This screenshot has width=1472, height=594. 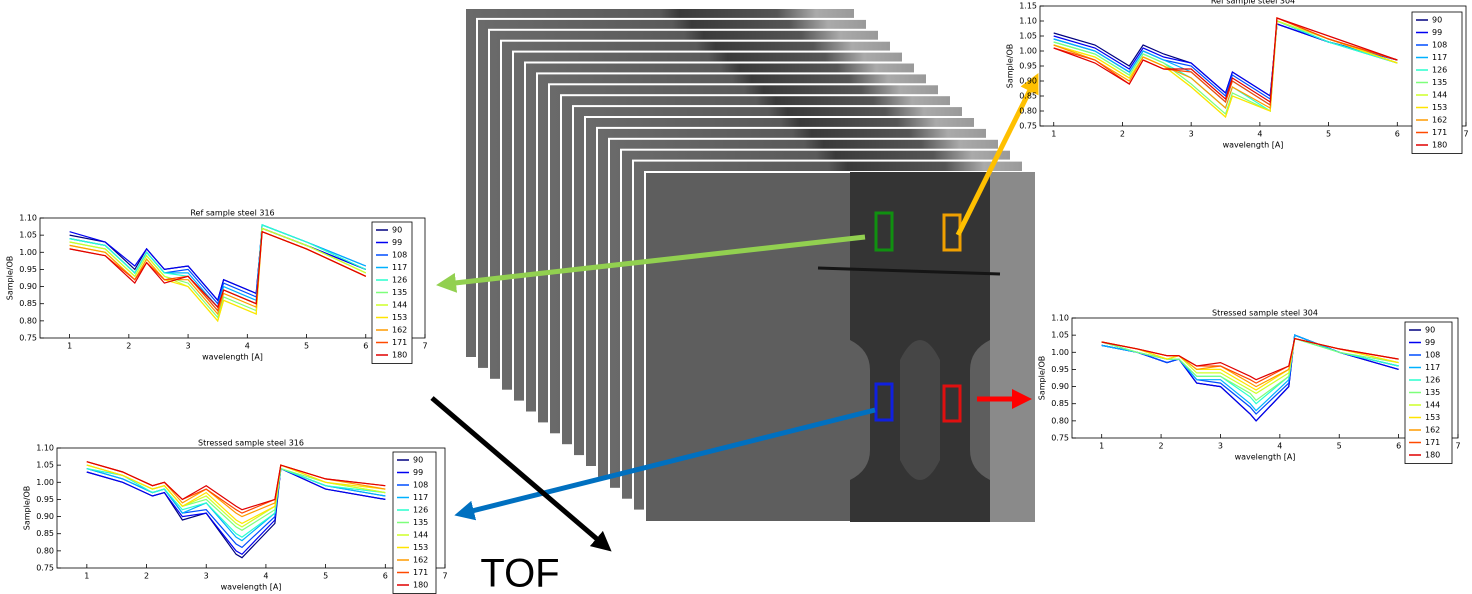 I want to click on legend-label: 117, so click(x=1439, y=57).